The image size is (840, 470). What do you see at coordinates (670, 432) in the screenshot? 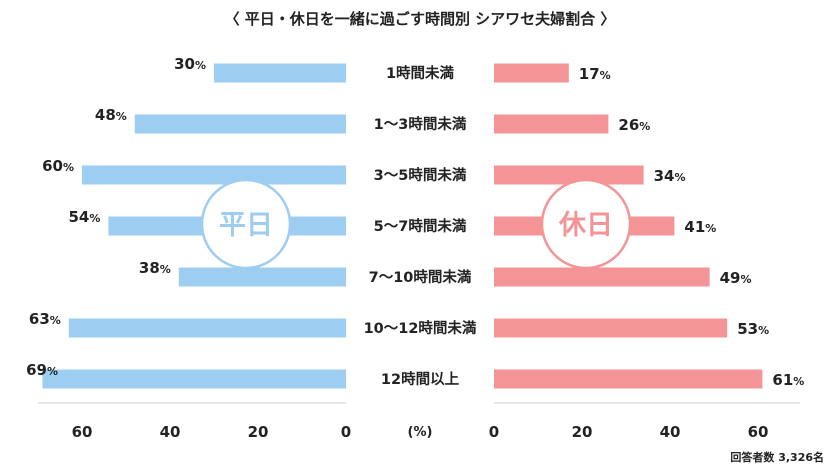
I see `holiday-tick-label: 40` at bounding box center [670, 432].